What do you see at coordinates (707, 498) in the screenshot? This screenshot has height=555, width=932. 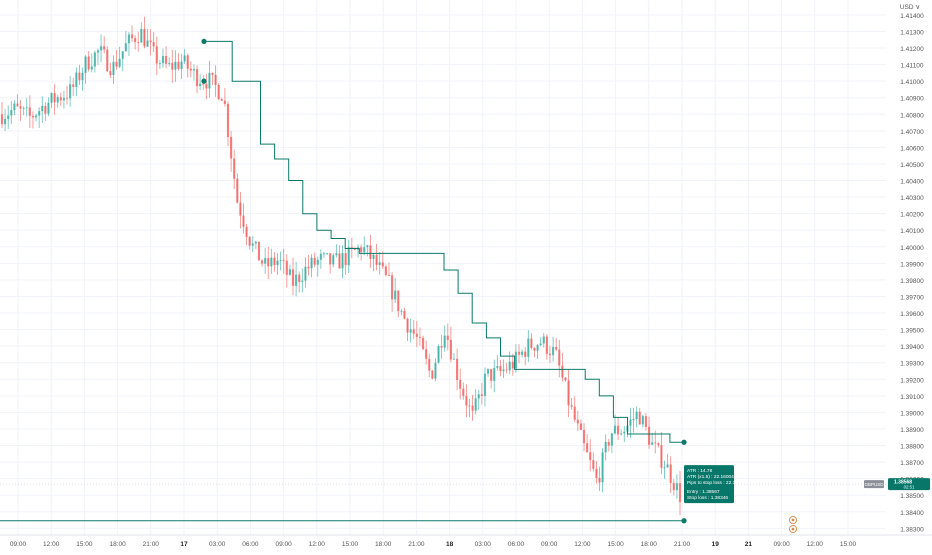 I see `info-line: Stop loss : 1.38346` at bounding box center [707, 498].